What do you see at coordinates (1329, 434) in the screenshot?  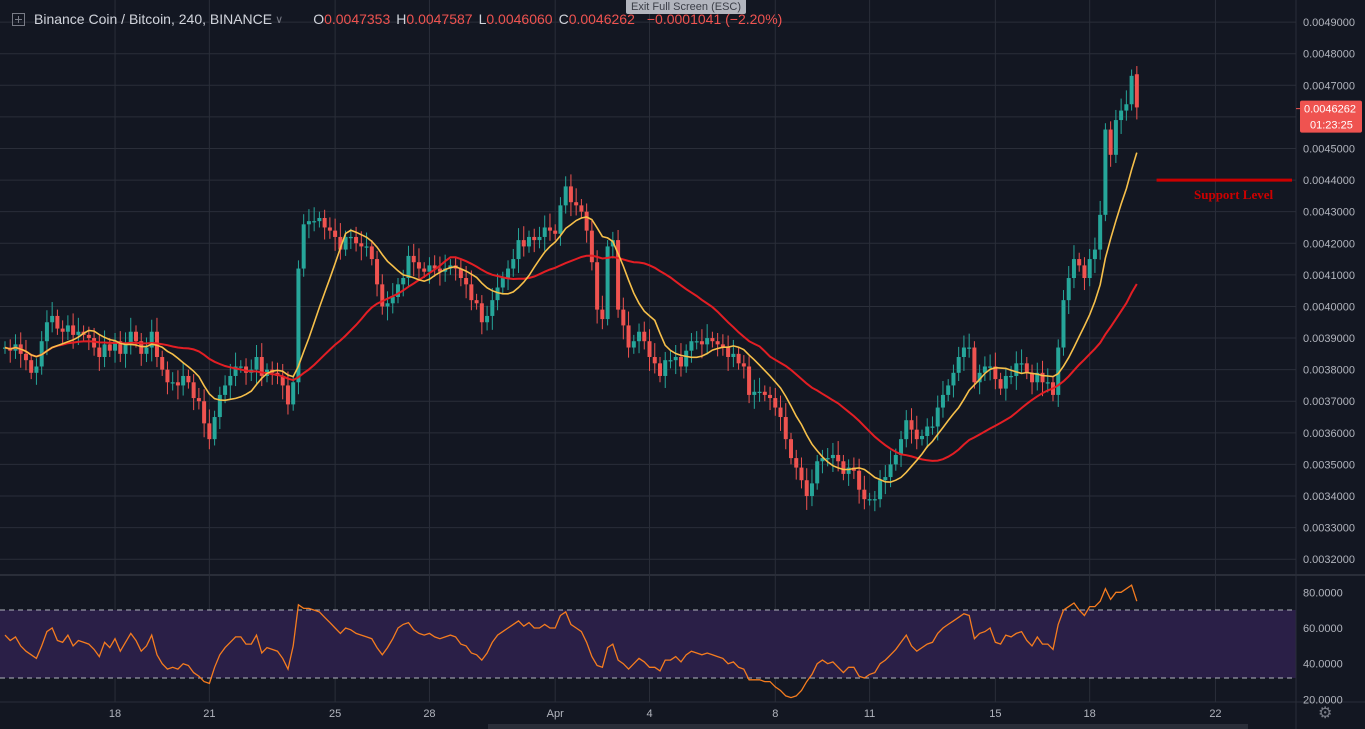 I see `price-tick-label: 0.0036000` at bounding box center [1329, 434].